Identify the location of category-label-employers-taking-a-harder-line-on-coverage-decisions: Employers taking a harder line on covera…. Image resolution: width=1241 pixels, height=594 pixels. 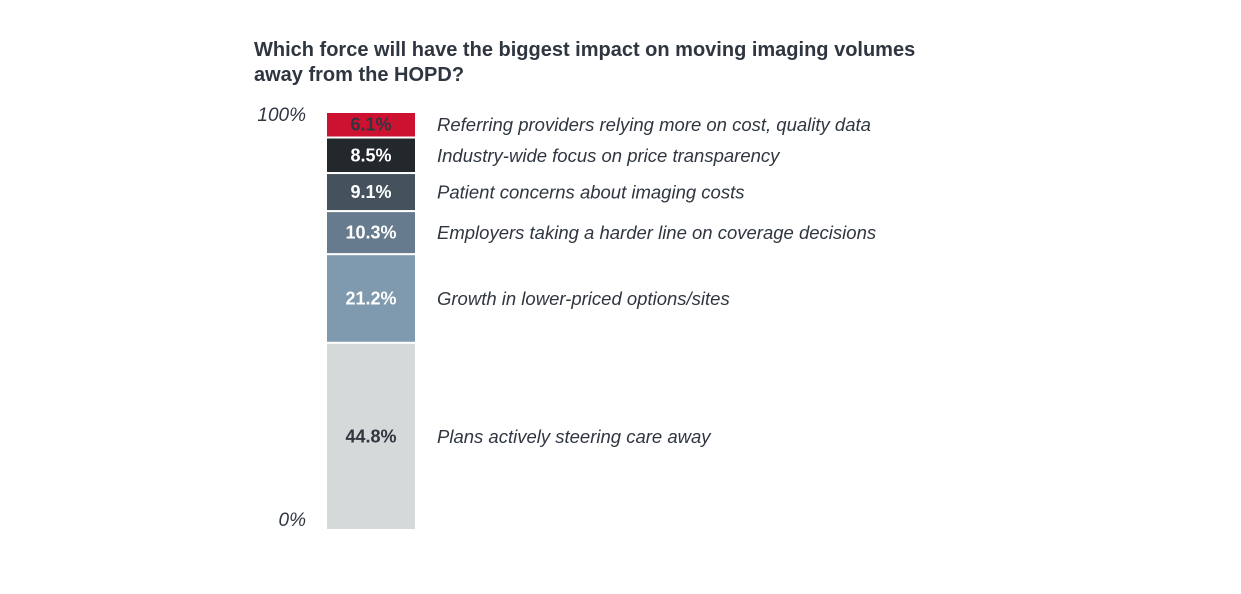
(656, 232).